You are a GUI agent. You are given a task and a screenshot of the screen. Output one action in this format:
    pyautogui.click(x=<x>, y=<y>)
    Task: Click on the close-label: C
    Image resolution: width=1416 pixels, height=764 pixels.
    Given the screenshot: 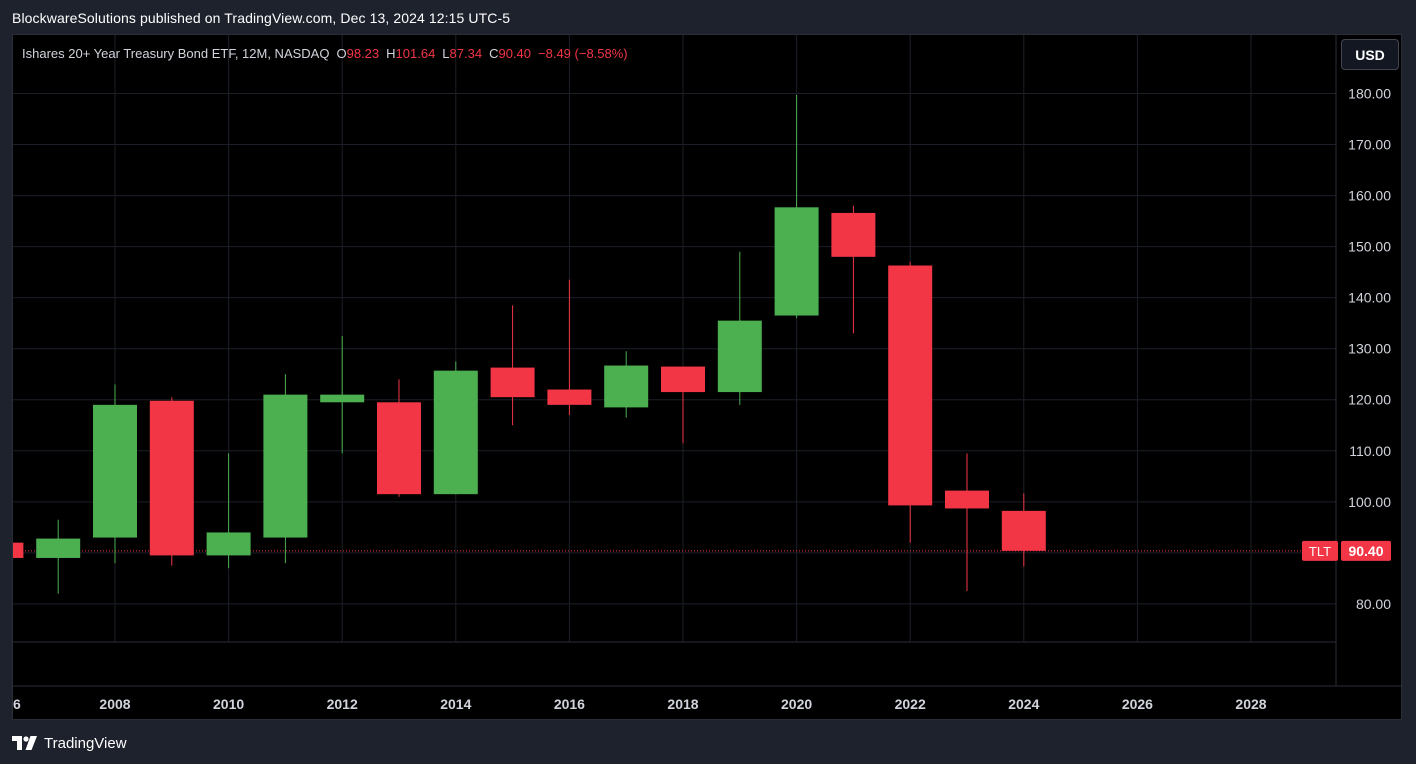 What is the action you would take?
    pyautogui.click(x=494, y=53)
    